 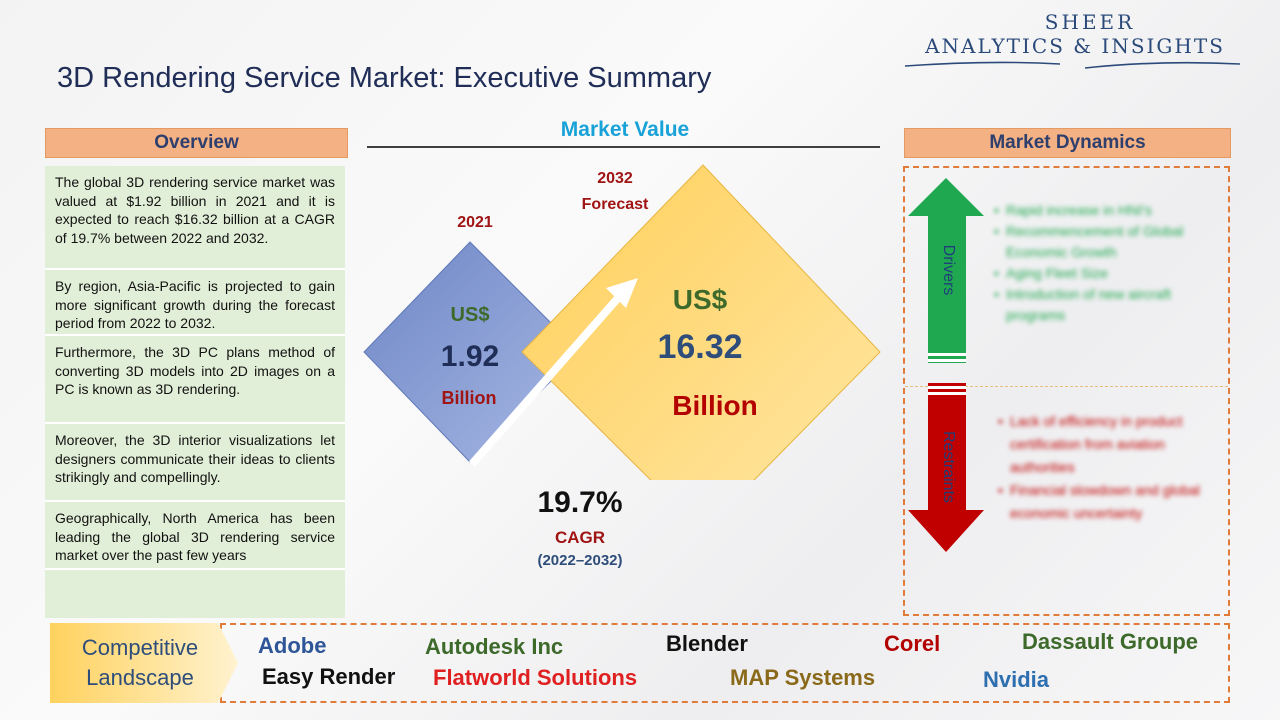 What do you see at coordinates (912, 643) in the screenshot?
I see `company-corel: Corel` at bounding box center [912, 643].